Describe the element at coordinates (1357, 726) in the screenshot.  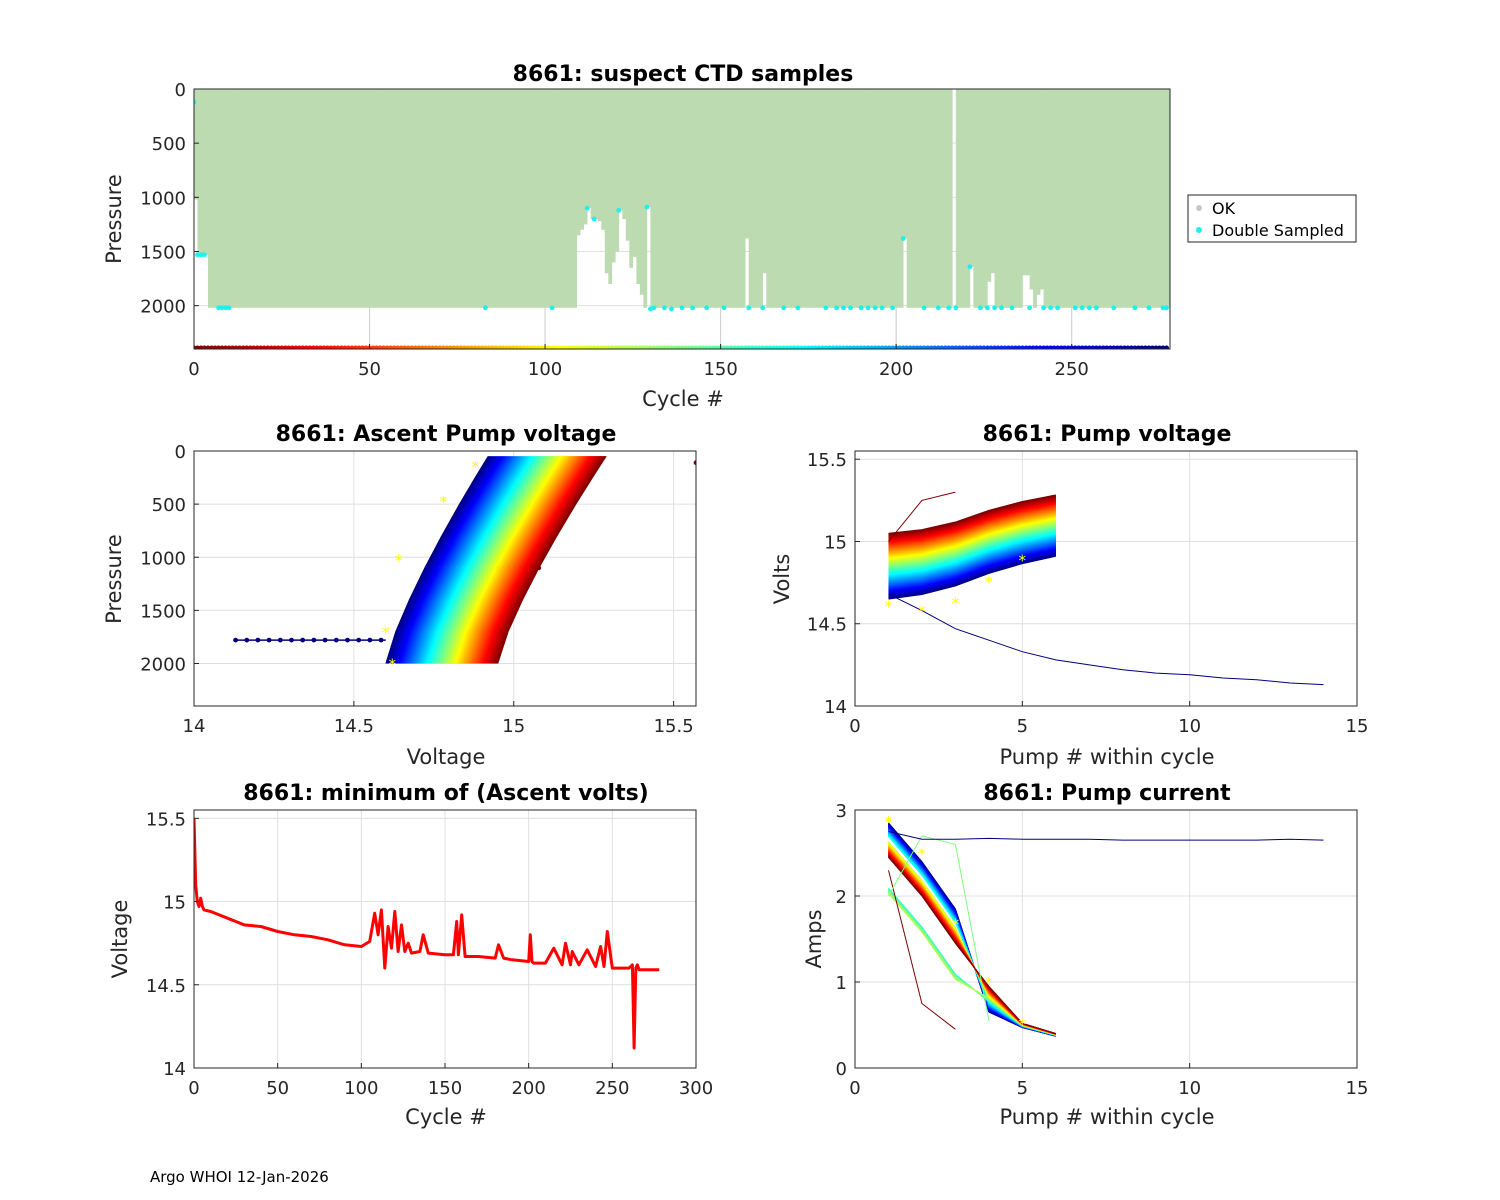
I see `pumpv-xtick-label: 15` at that location.